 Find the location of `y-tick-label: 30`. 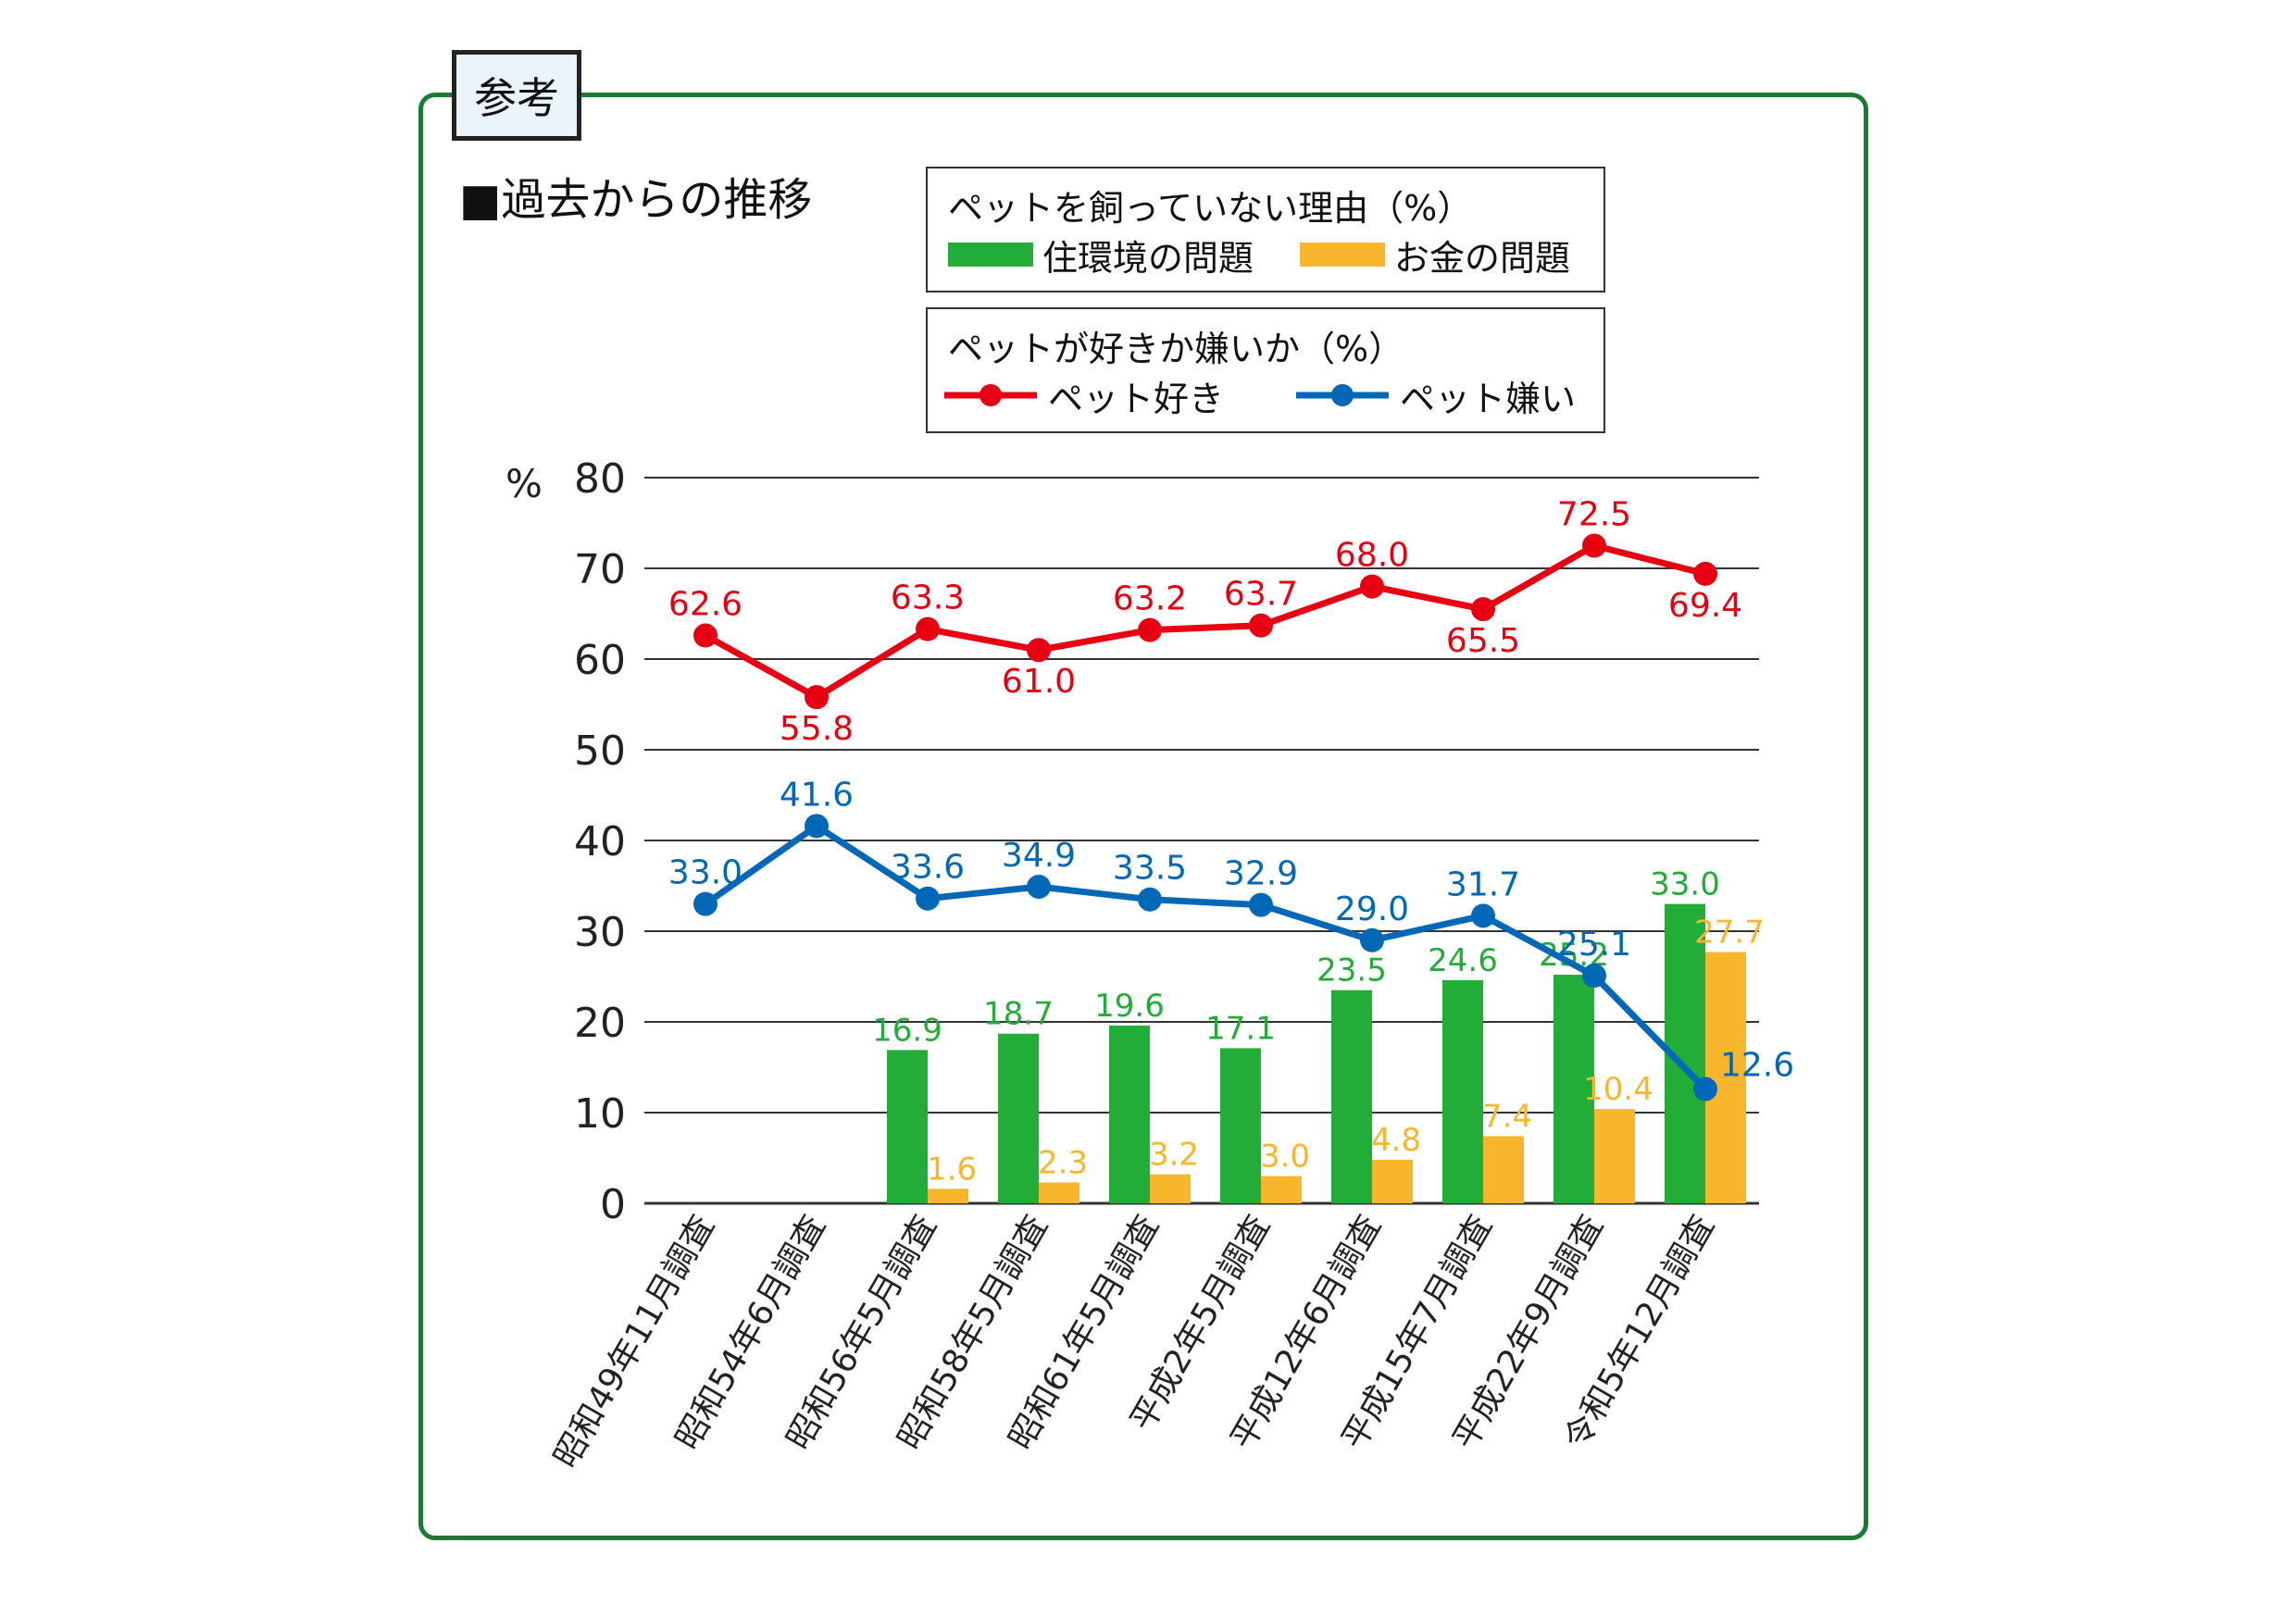

y-tick-label: 30 is located at coordinates (600, 932).